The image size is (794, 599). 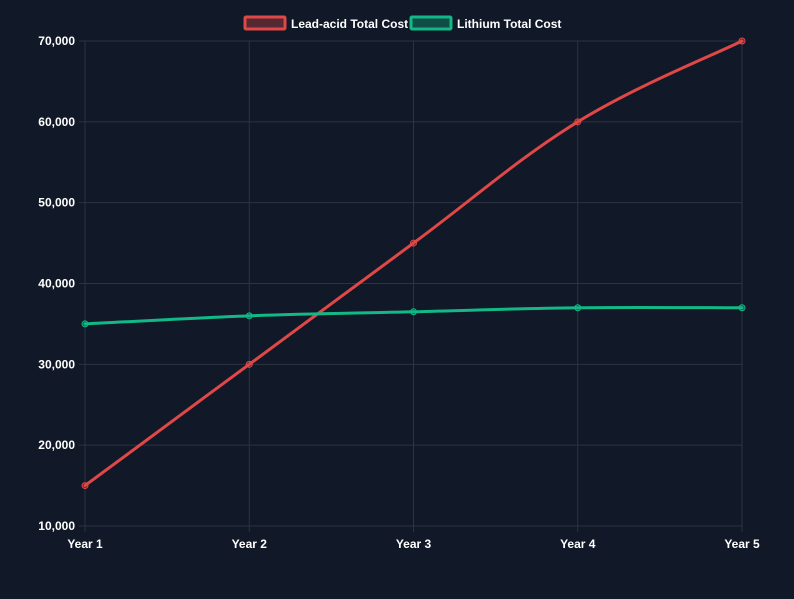 I want to click on y-tick-label: 70,000, so click(x=56, y=41).